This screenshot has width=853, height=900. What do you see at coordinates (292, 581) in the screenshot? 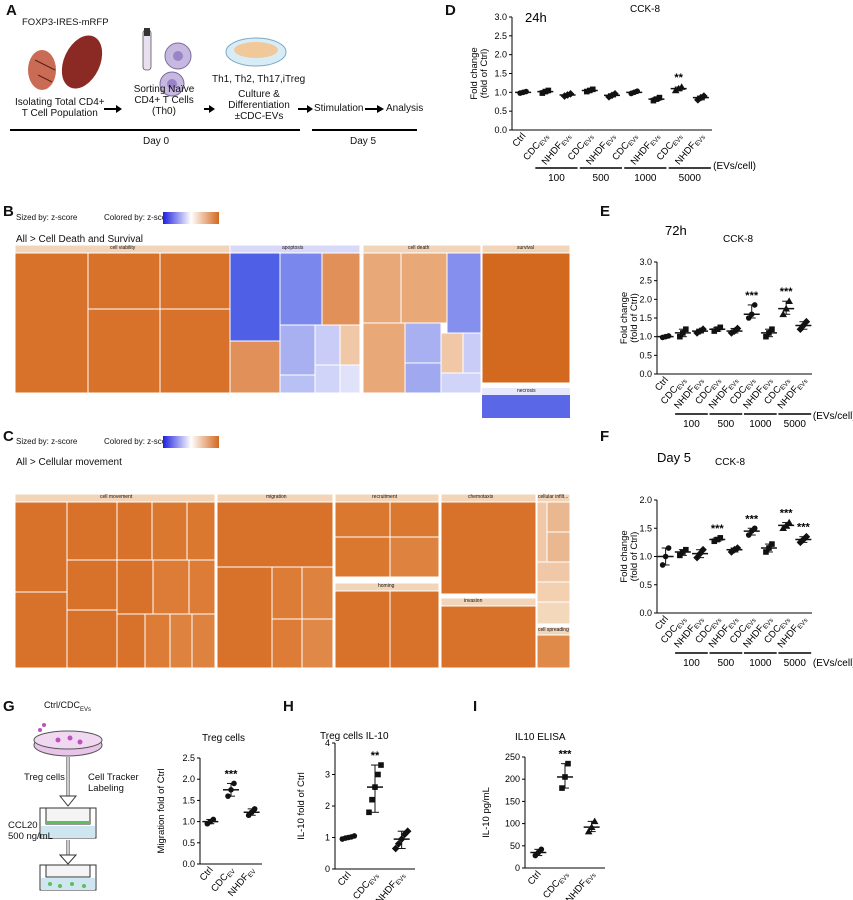
I see `treemap-c` at bounding box center [292, 581].